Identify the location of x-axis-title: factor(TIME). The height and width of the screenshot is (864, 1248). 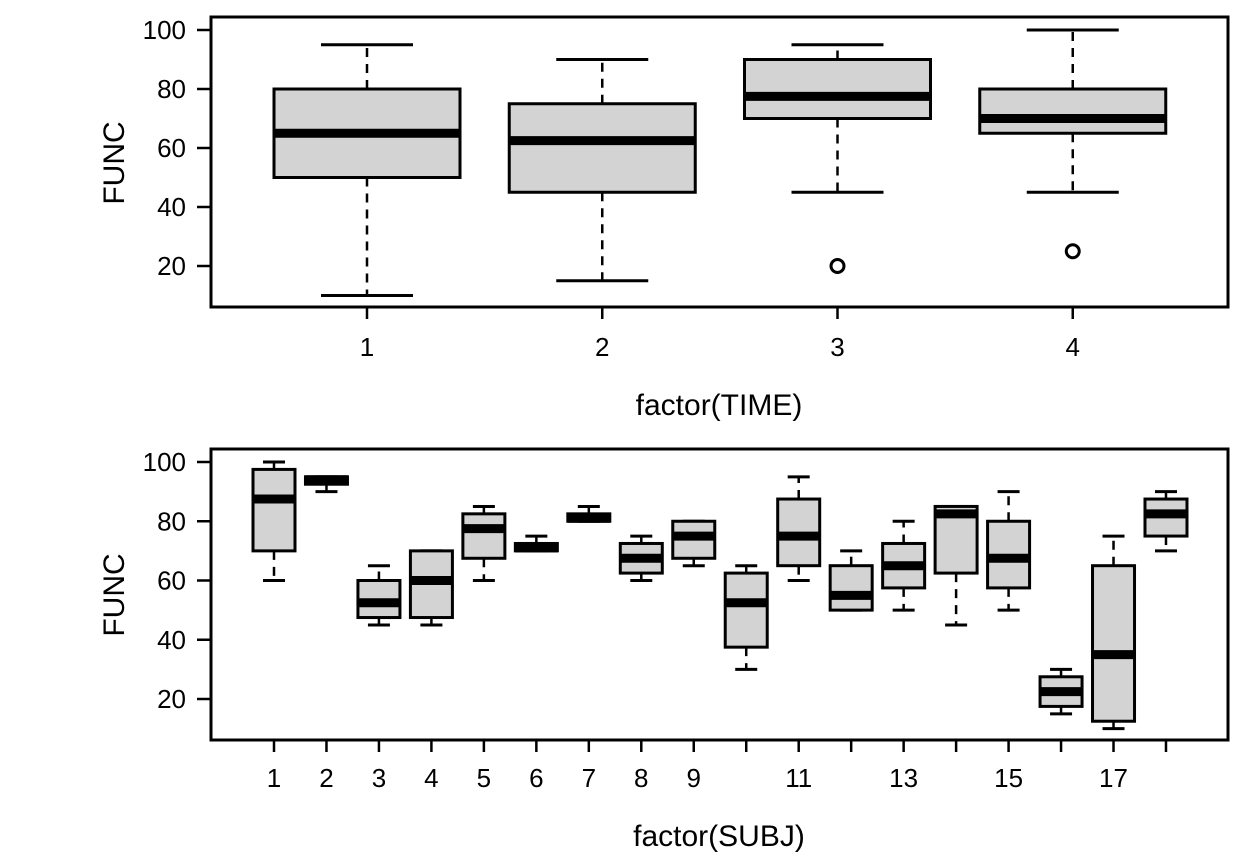
(719, 405).